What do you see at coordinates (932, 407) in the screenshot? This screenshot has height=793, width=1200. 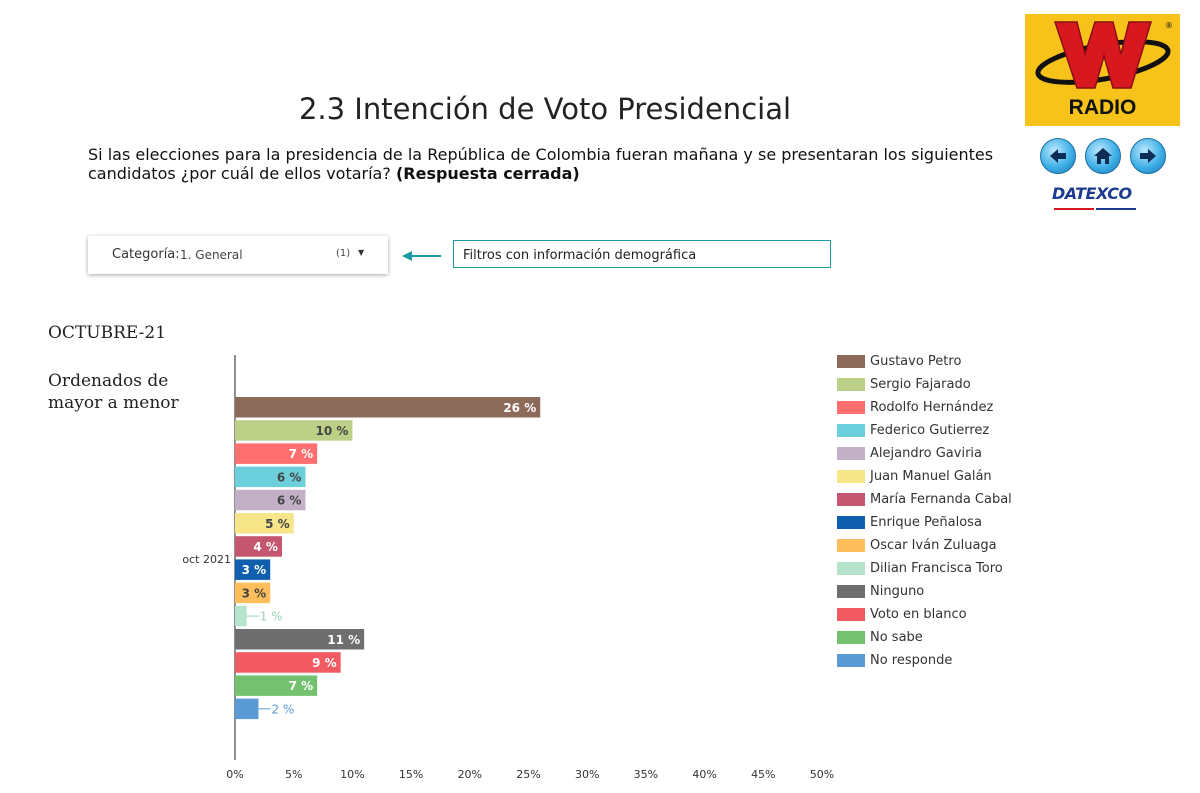 I see `legend-label: Rodolfo Hernández` at bounding box center [932, 407].